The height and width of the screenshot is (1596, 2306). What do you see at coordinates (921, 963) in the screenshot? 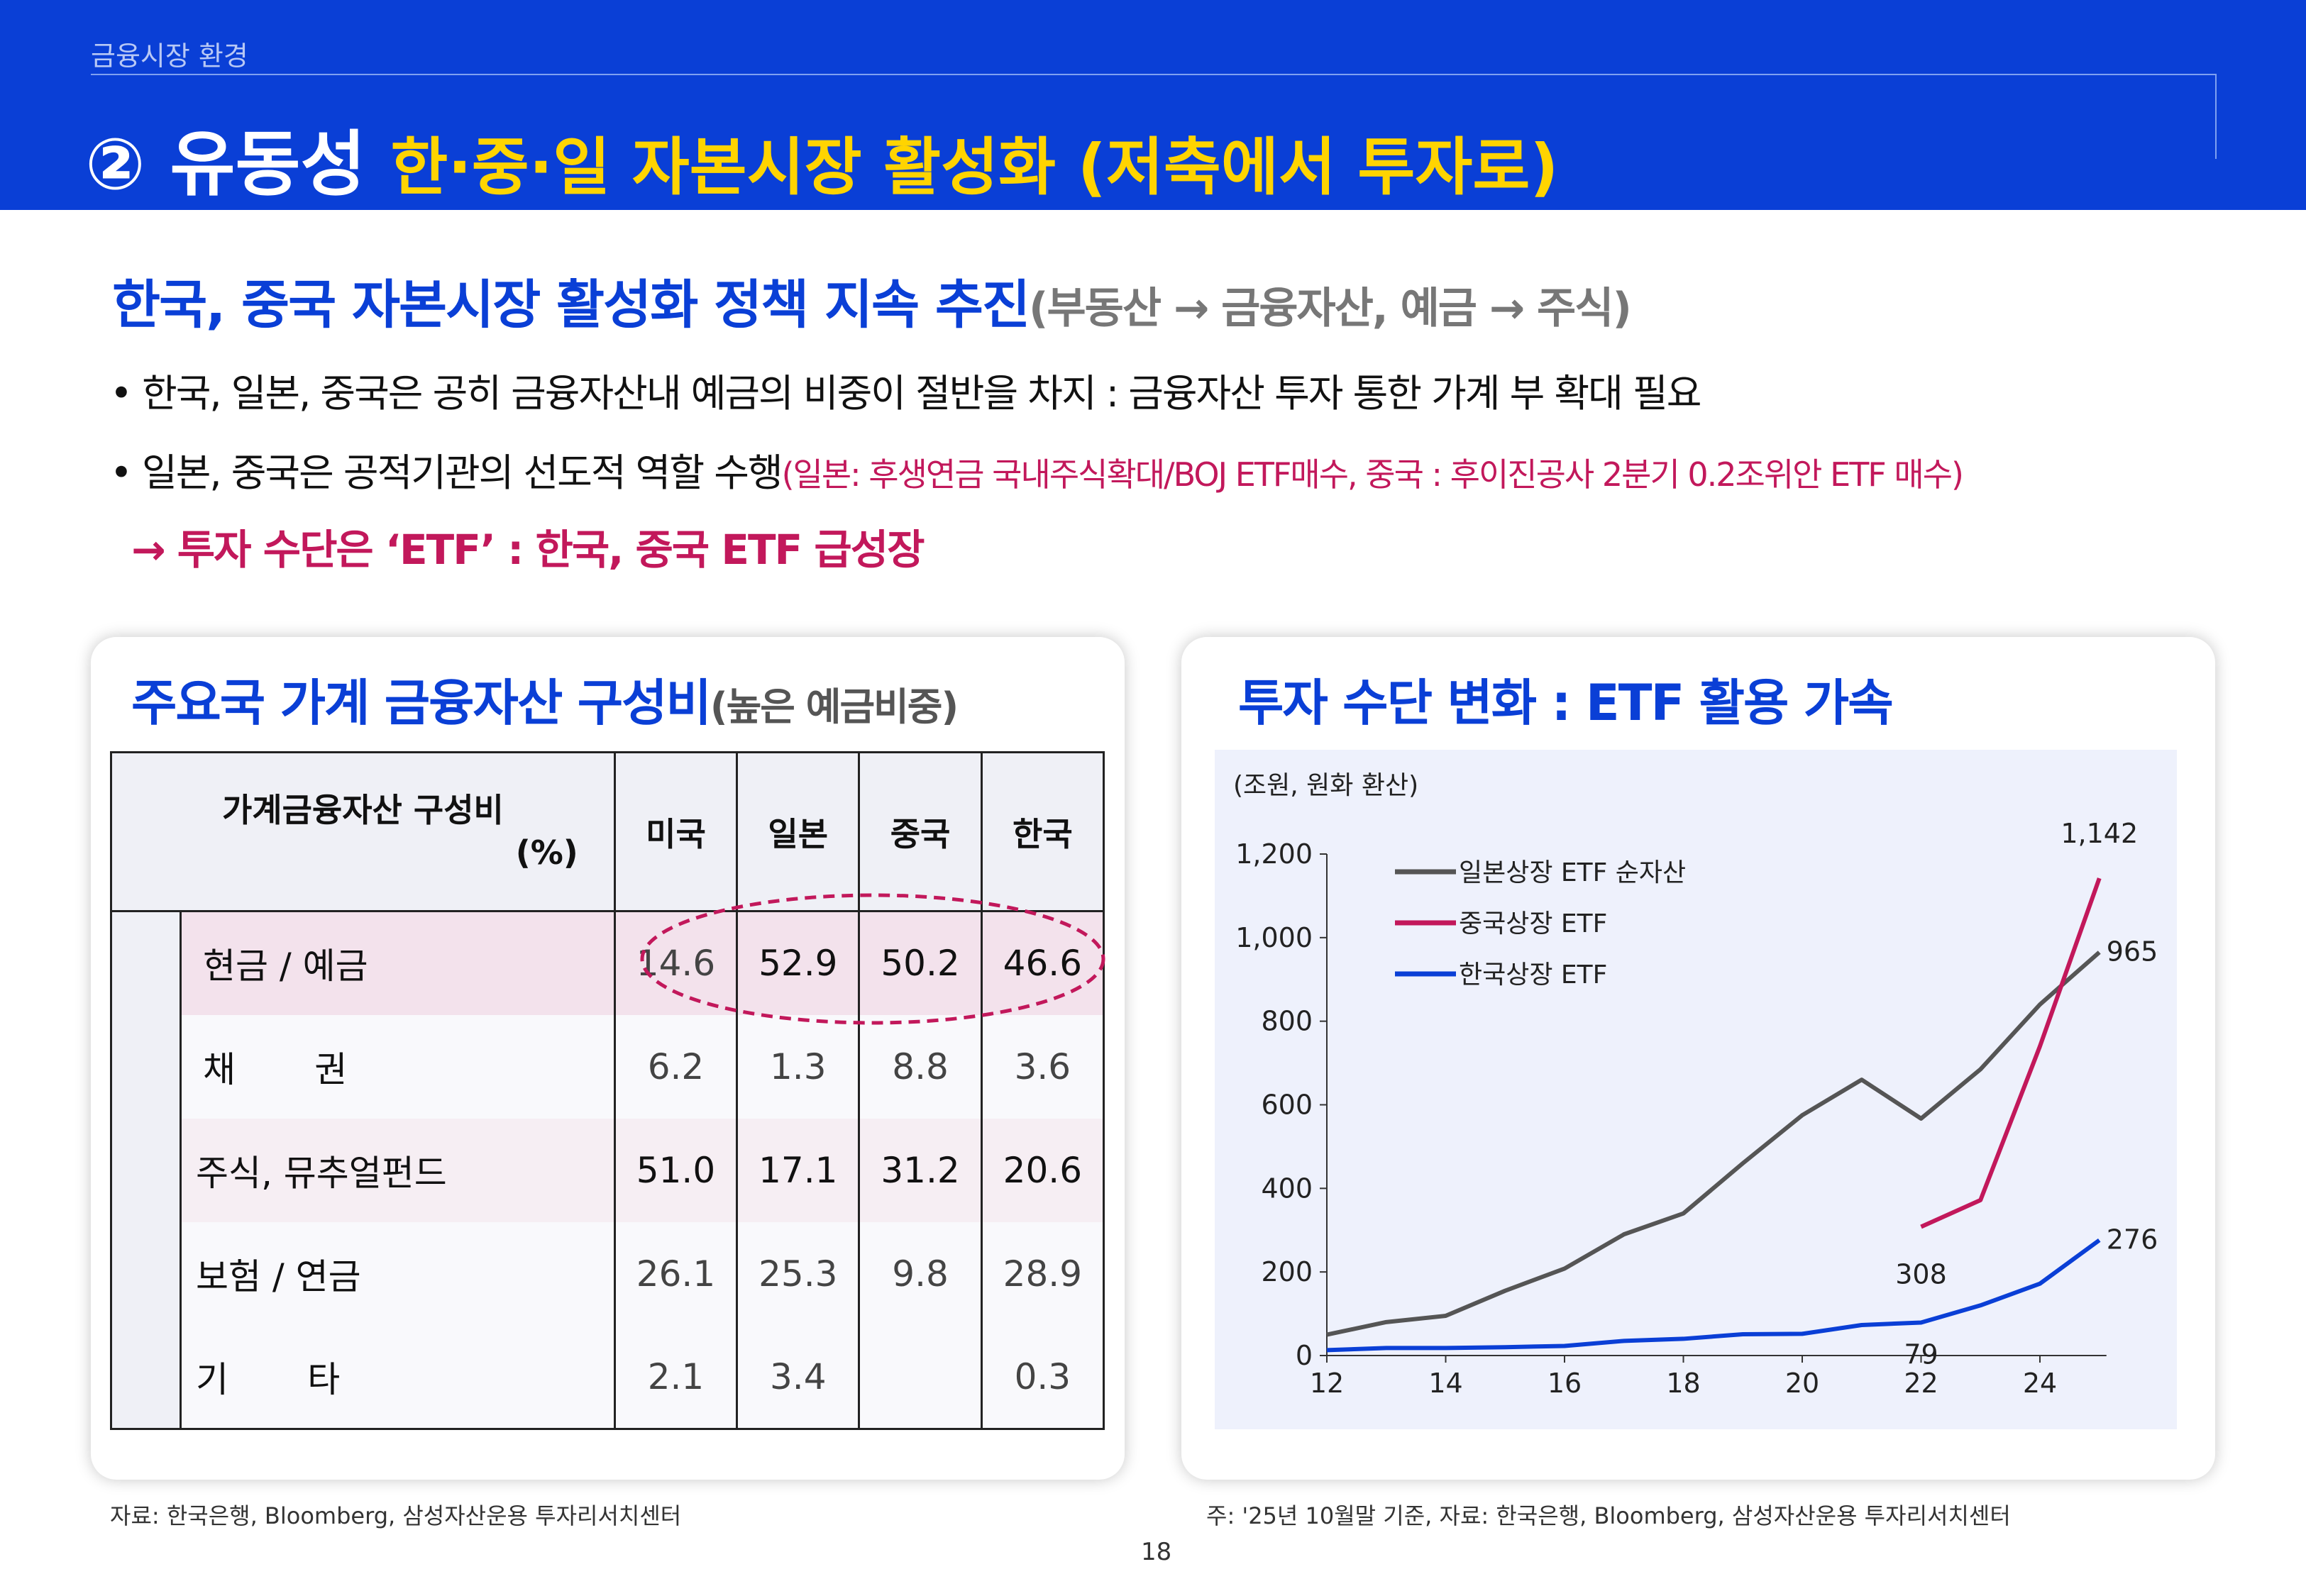
I see `cell: 50.2` at bounding box center [921, 963].